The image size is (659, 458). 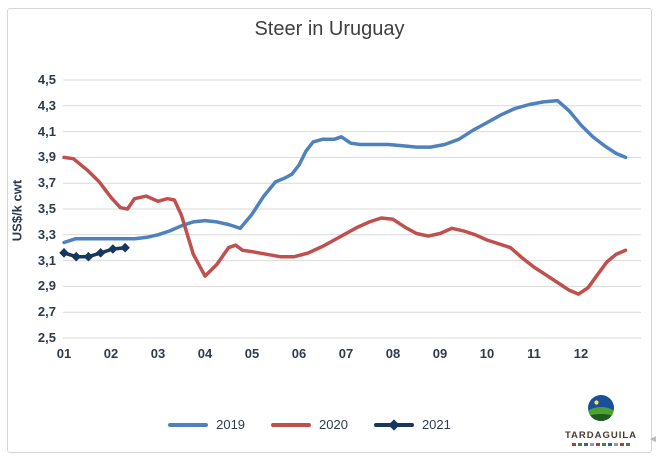 What do you see at coordinates (46, 337) in the screenshot?
I see `y-tick-label: 2,5` at bounding box center [46, 337].